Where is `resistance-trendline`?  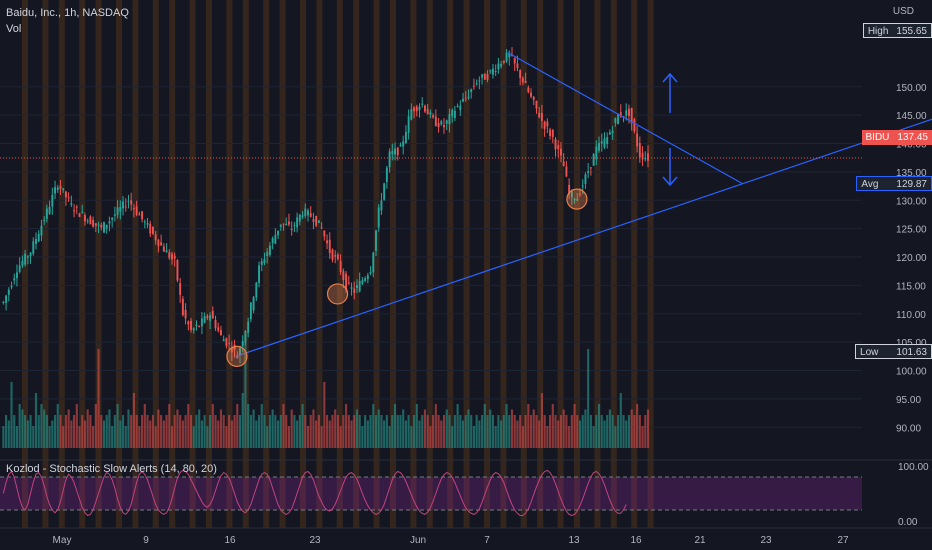
resistance-trendline is located at coordinates (625, 118).